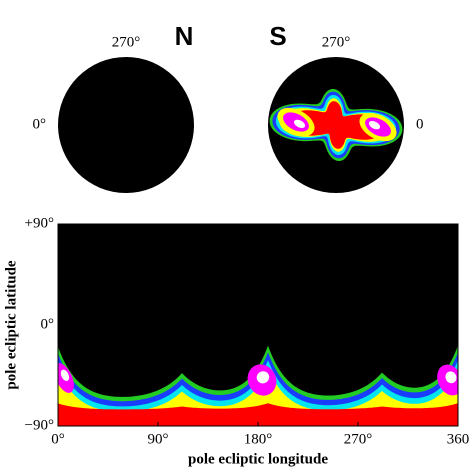 This screenshot has height=474, width=474. Describe the element at coordinates (126, 125) in the screenshot. I see `polar-disk` at that location.